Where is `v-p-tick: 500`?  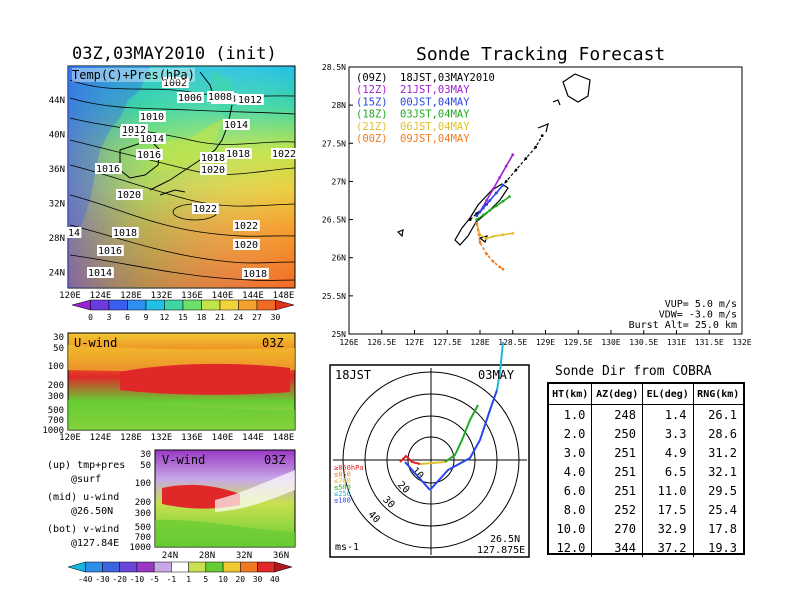 v-p-tick: 500 is located at coordinates (143, 528).